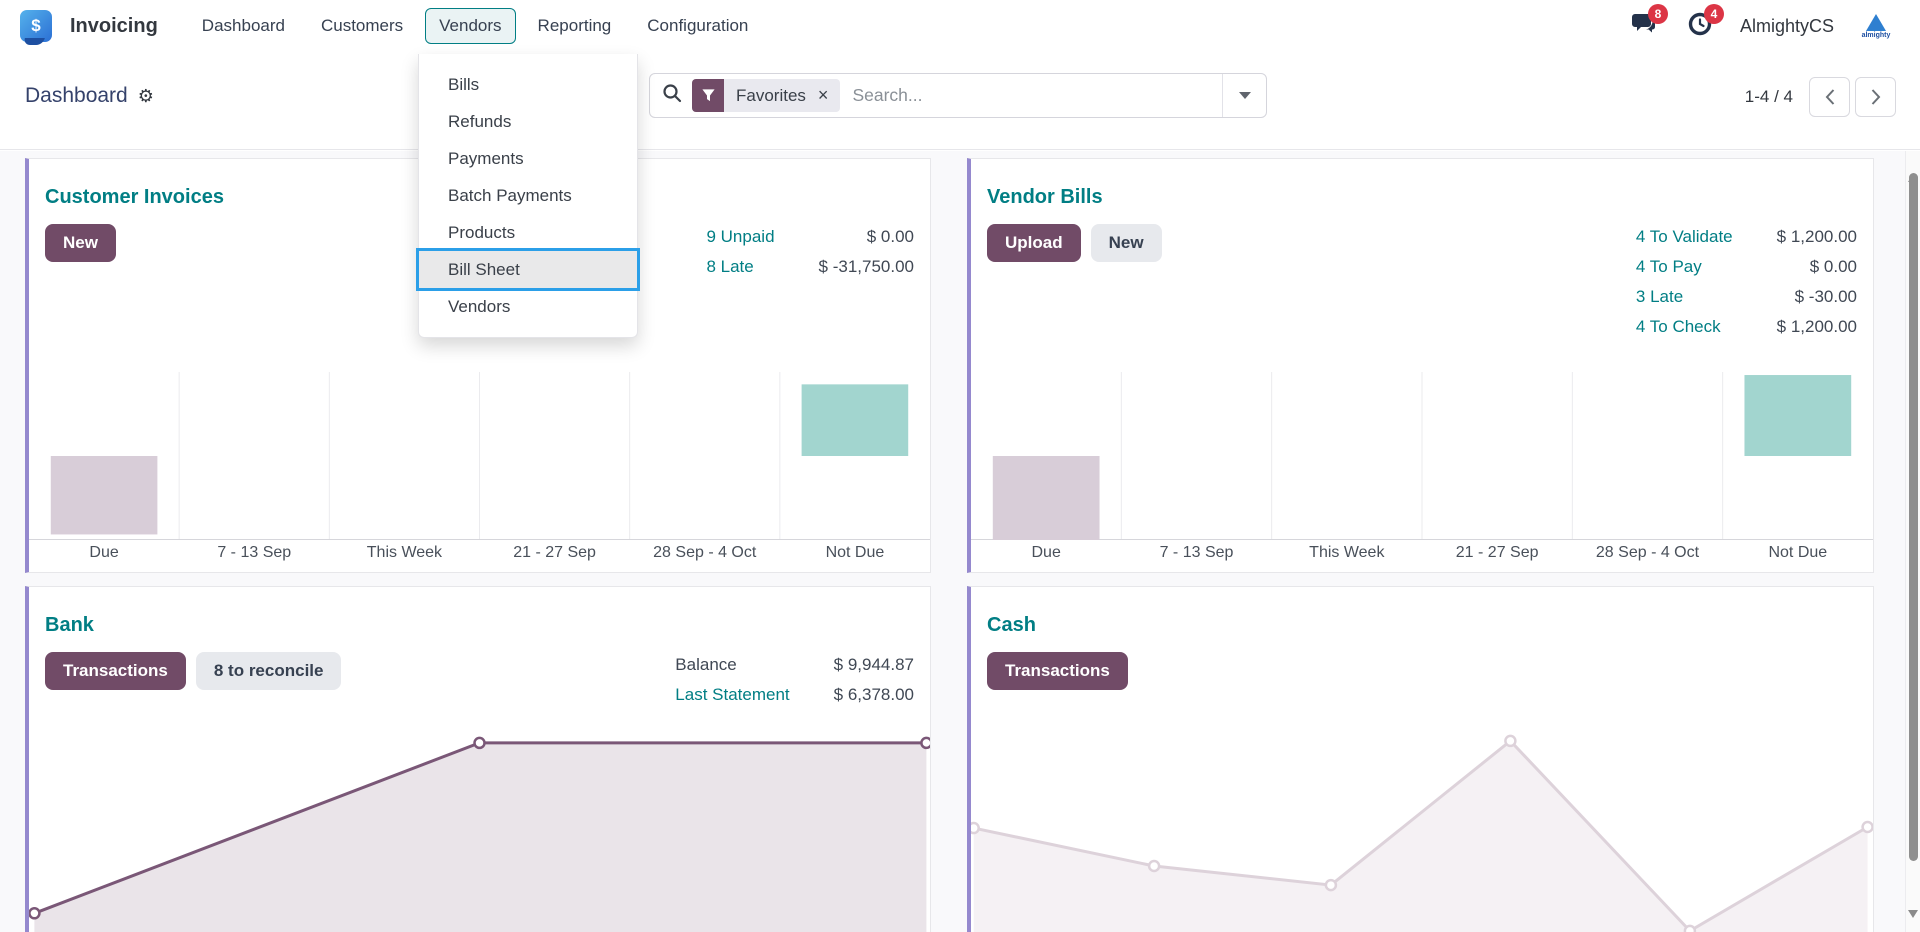 This screenshot has width=1920, height=932. What do you see at coordinates (69, 625) in the screenshot?
I see `card-title-bank: Bank` at bounding box center [69, 625].